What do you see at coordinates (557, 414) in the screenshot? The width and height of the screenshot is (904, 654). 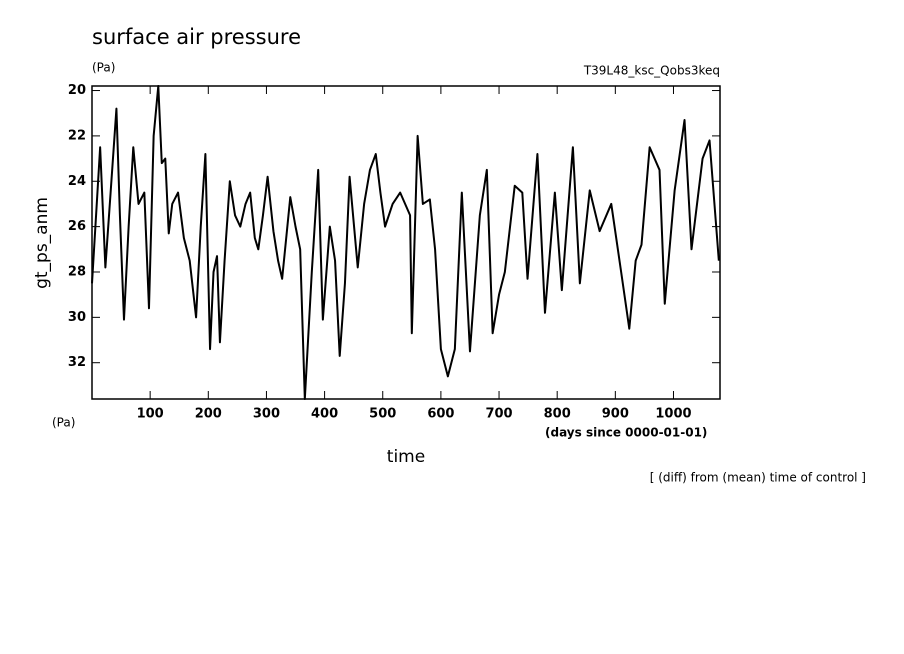 I see `x-tick-label: 800` at bounding box center [557, 414].